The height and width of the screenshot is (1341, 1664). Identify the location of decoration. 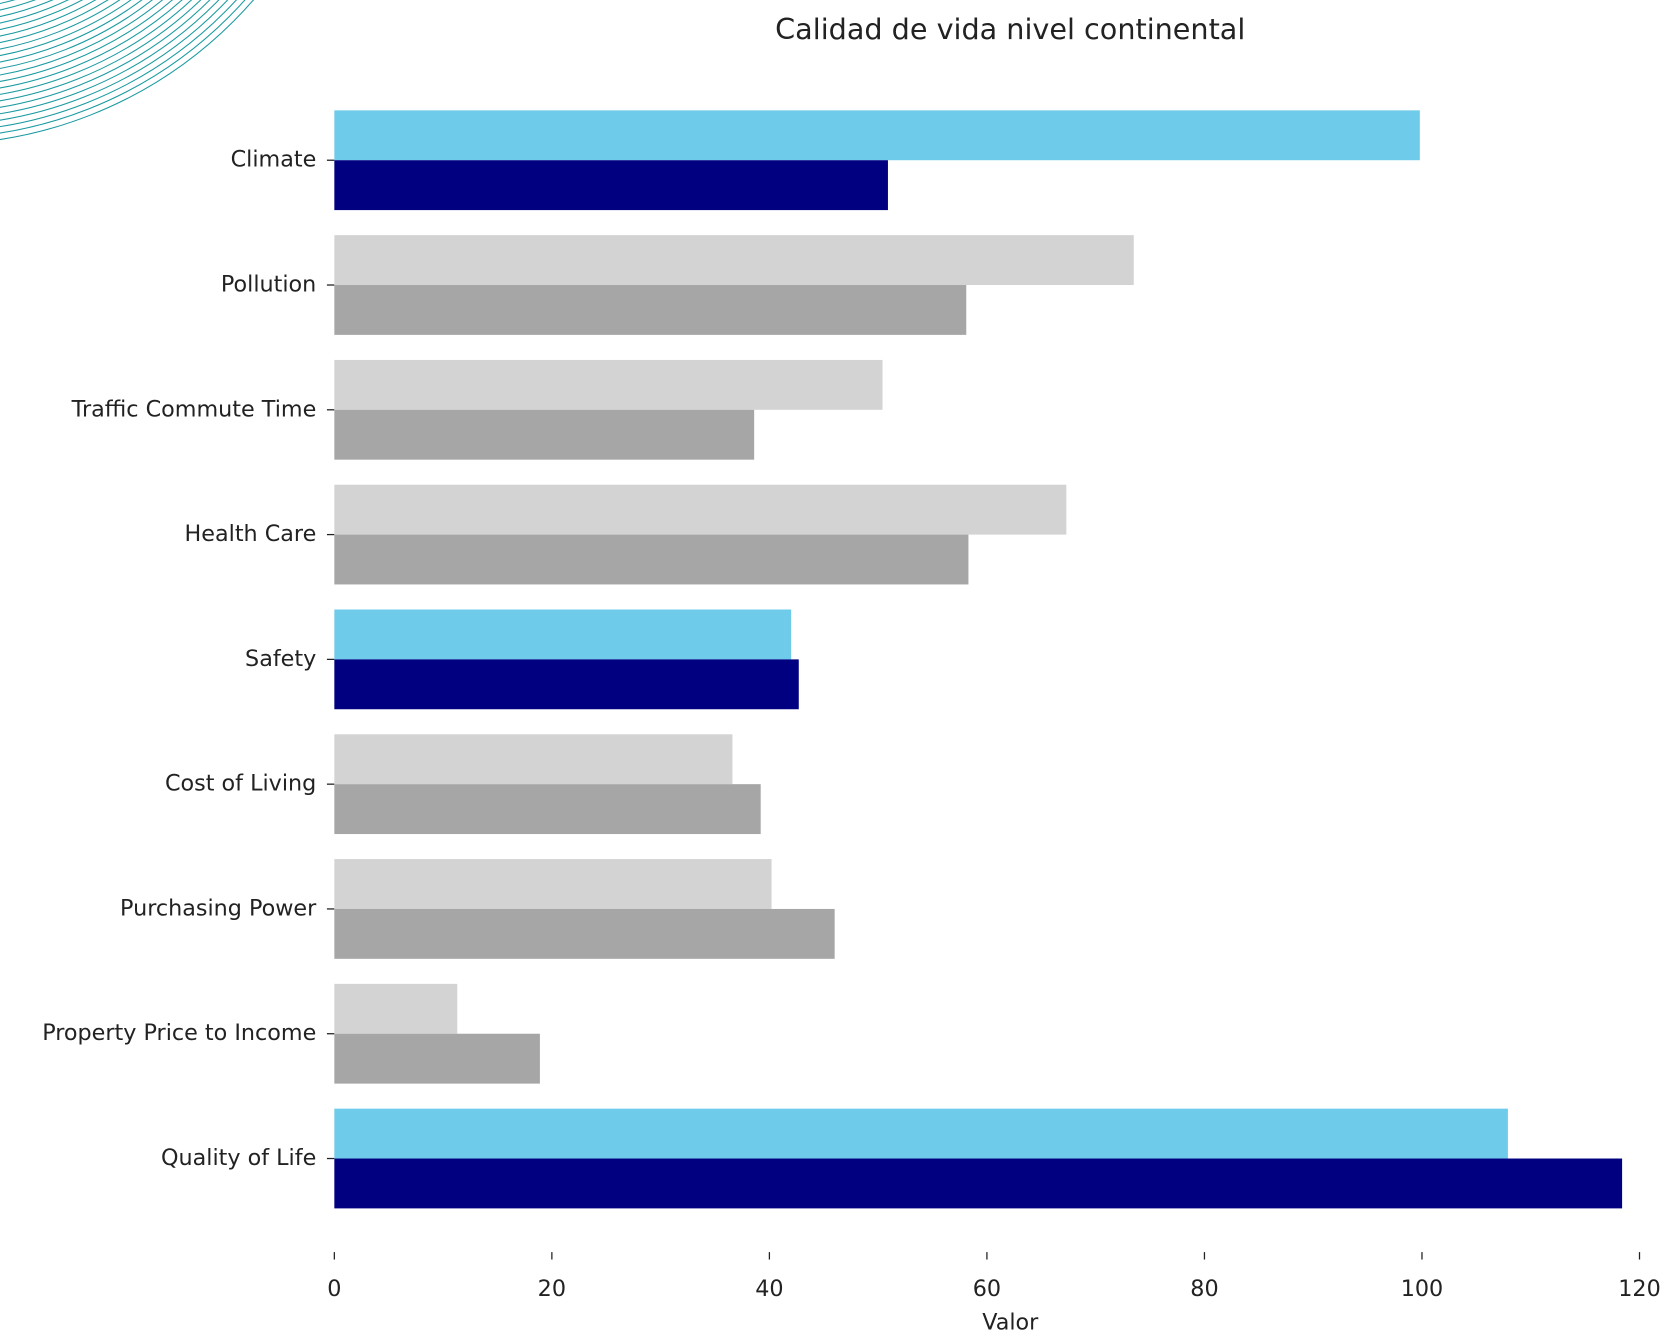
(127, 70).